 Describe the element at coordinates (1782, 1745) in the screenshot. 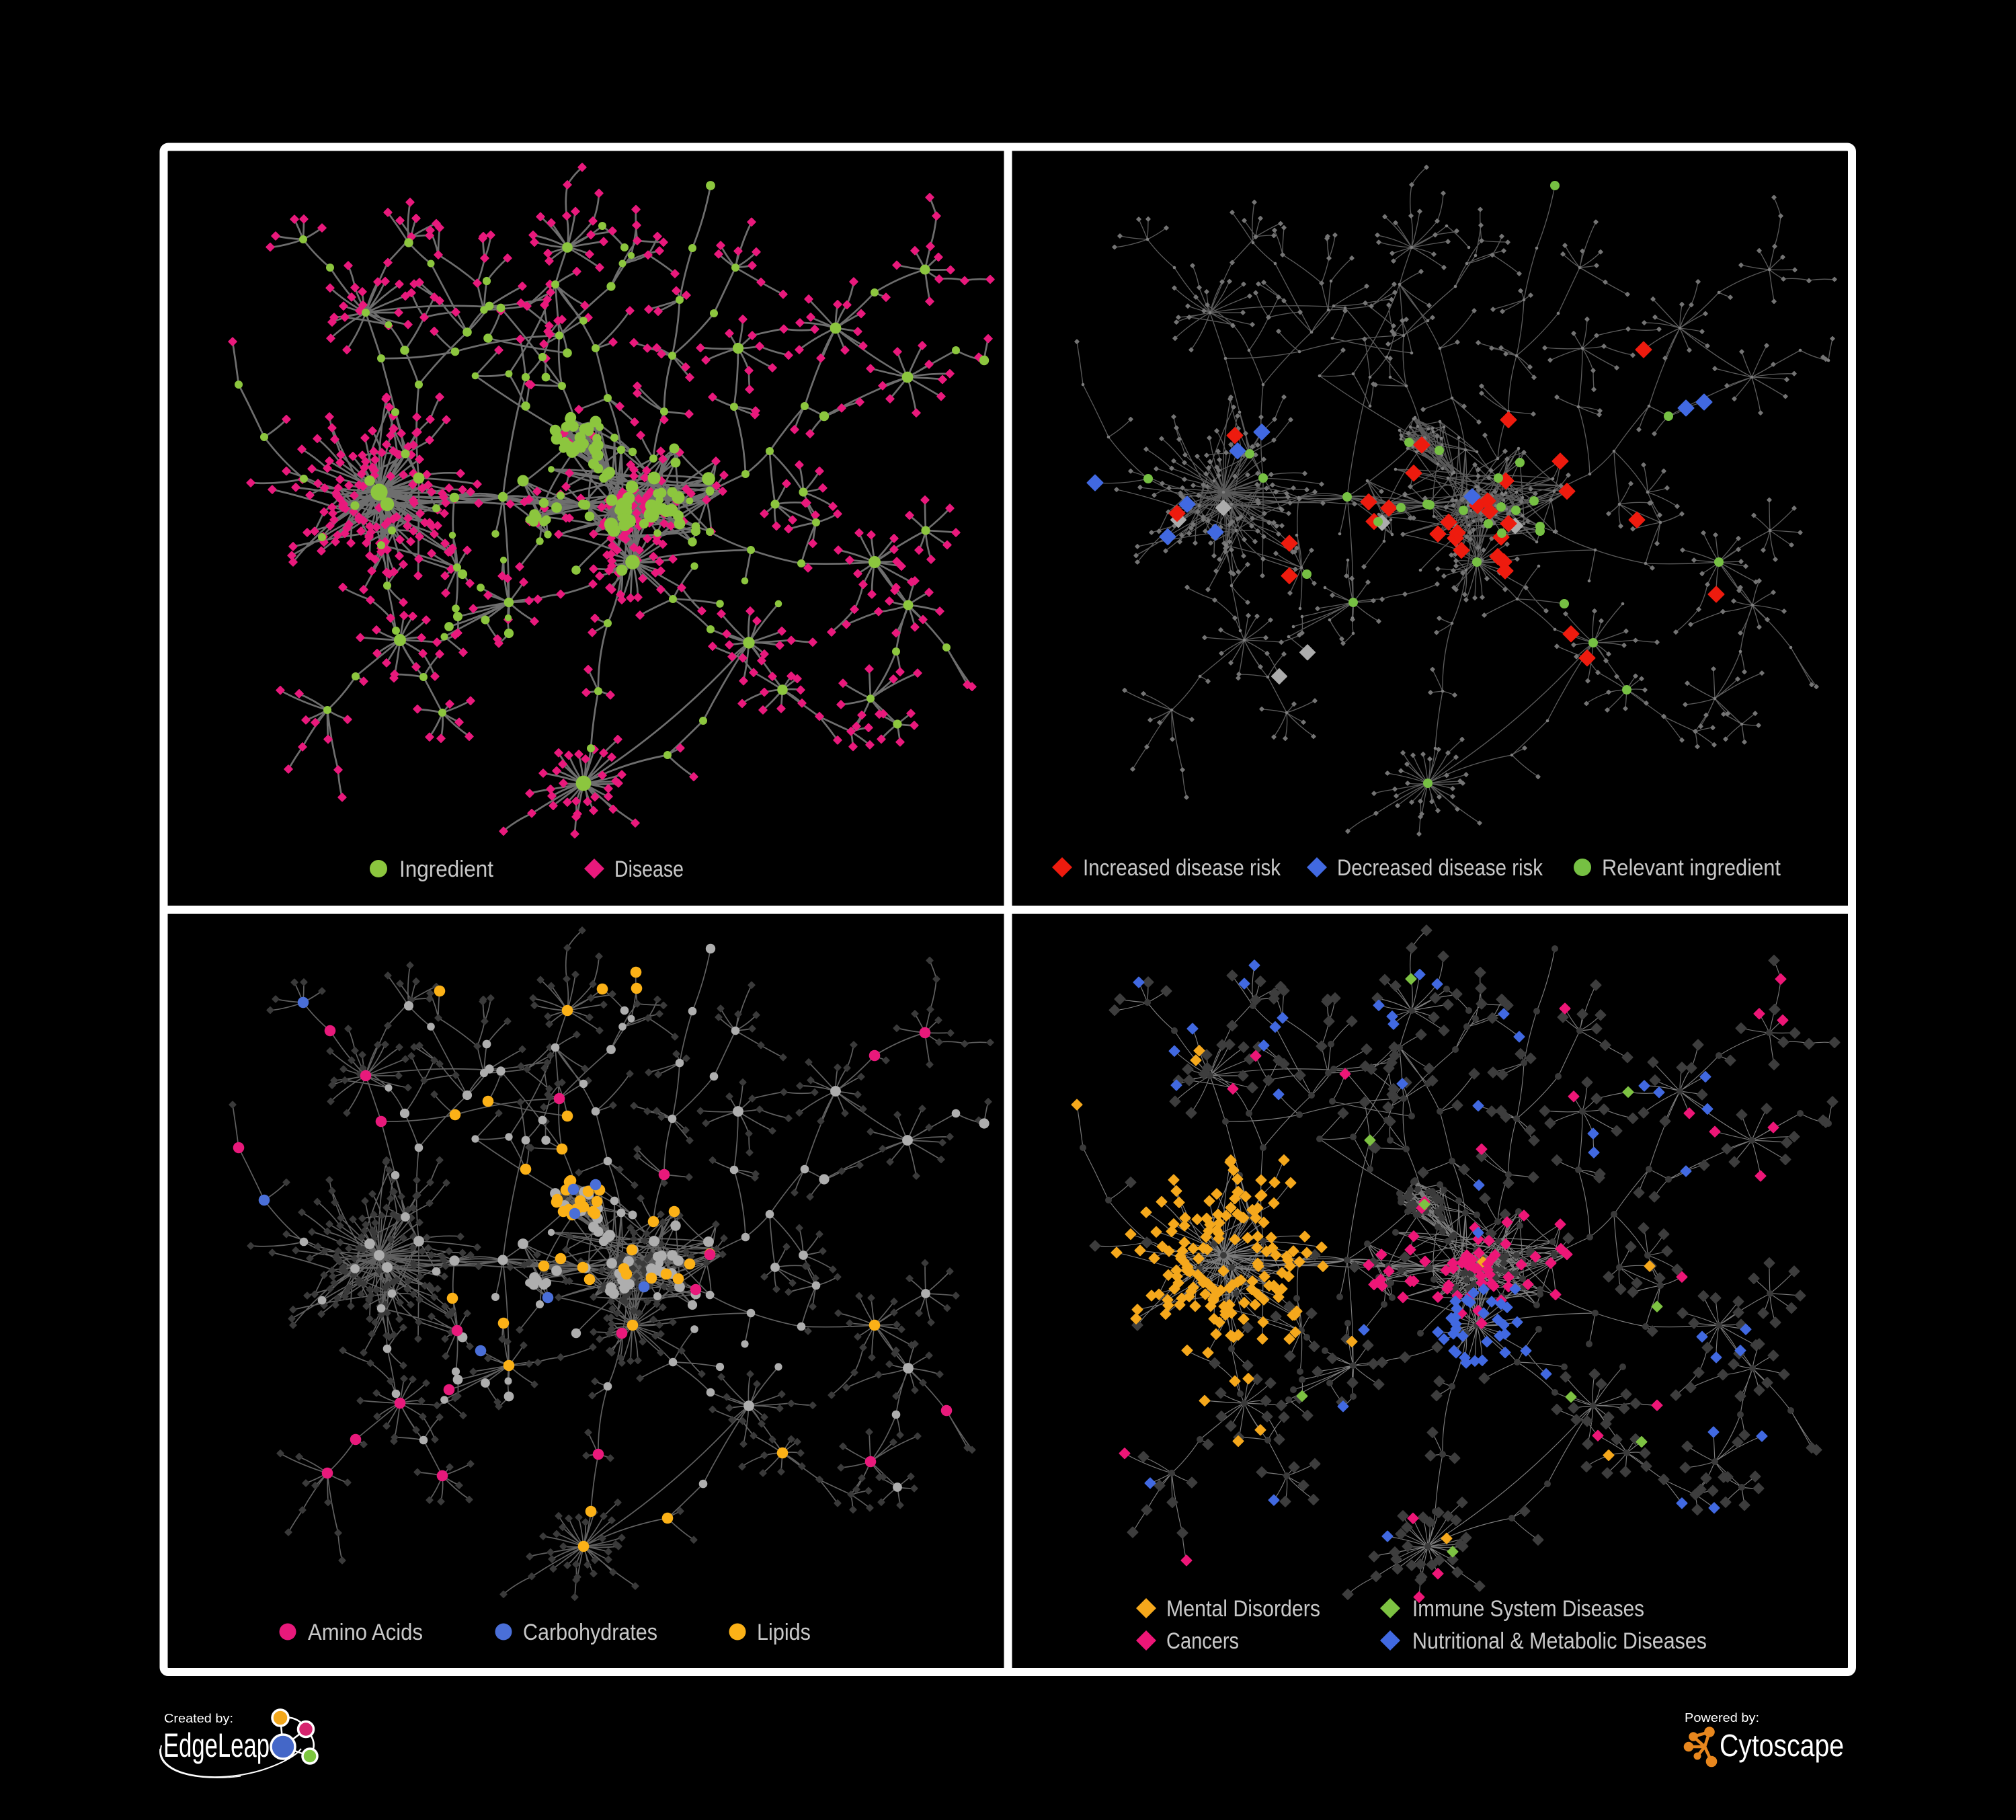

I see `svg-text: Cytoscape` at that location.